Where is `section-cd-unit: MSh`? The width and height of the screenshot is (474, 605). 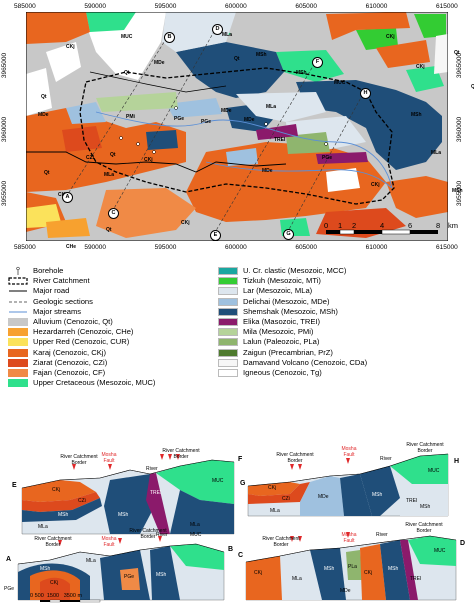 section-cd-unit: MSh is located at coordinates (393, 569).